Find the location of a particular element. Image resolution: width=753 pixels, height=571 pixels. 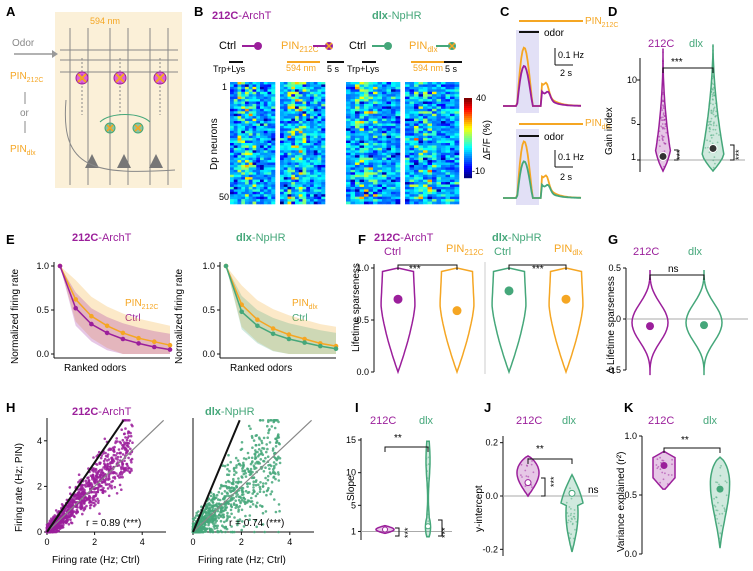

colorbar-step is located at coordinates (468, 143).